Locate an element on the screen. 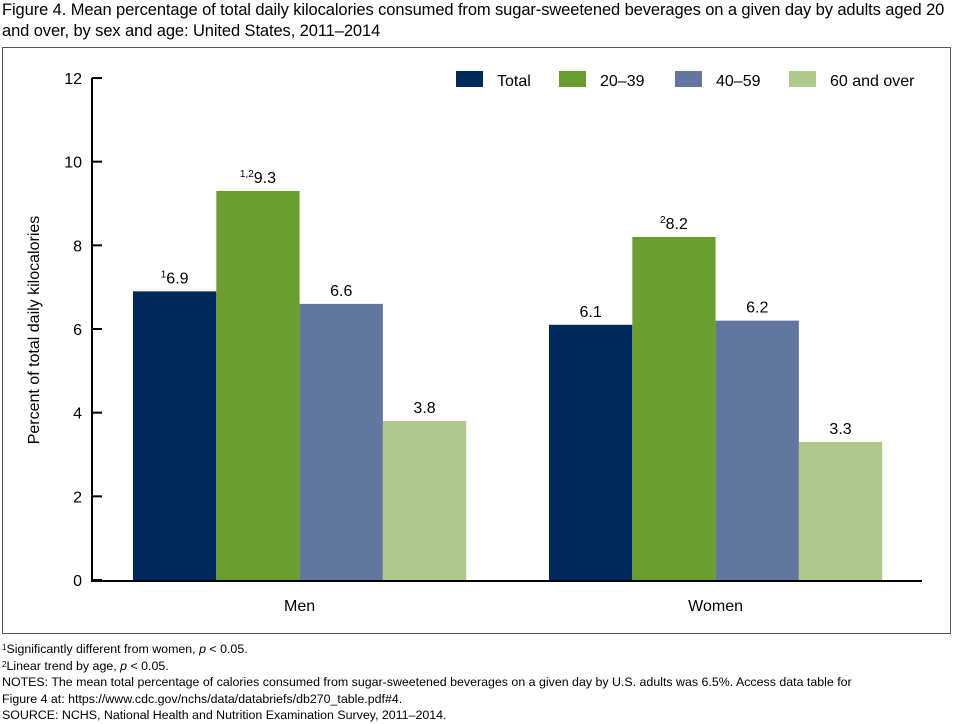 This screenshot has height=724, width=960. y-tick-label: 4 is located at coordinates (77, 414).